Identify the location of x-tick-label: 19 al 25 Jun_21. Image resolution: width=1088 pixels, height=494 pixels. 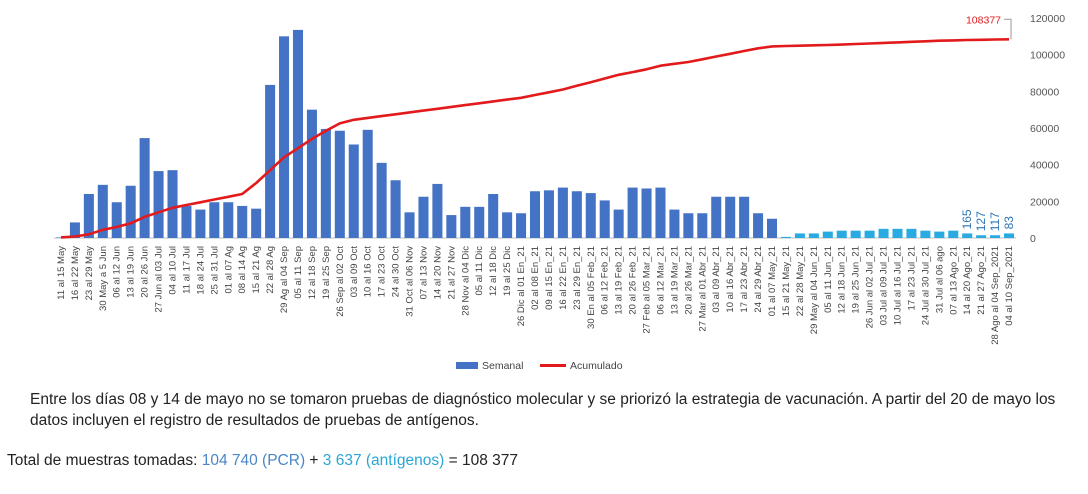
(856, 280).